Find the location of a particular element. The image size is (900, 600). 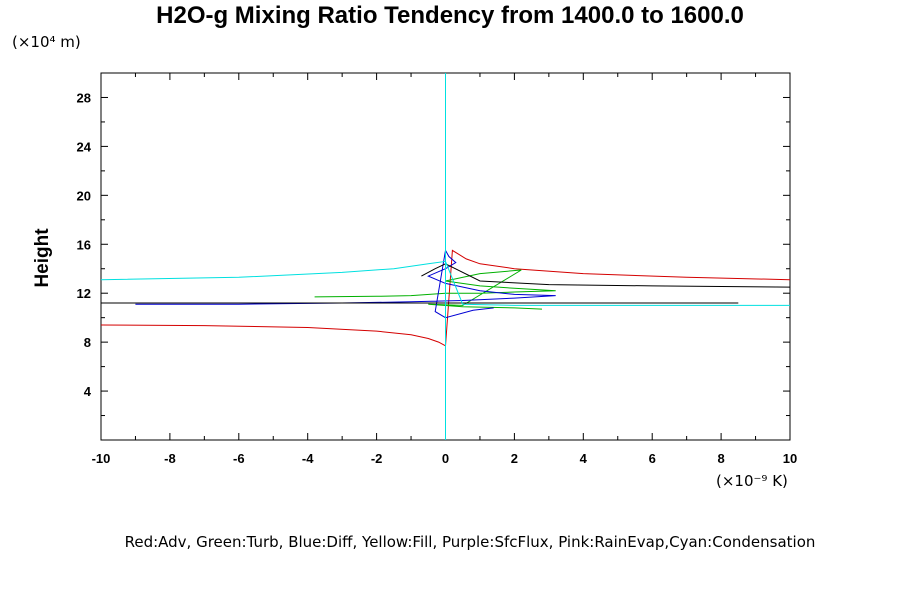

y-tick-label: 12 is located at coordinates (84, 293).